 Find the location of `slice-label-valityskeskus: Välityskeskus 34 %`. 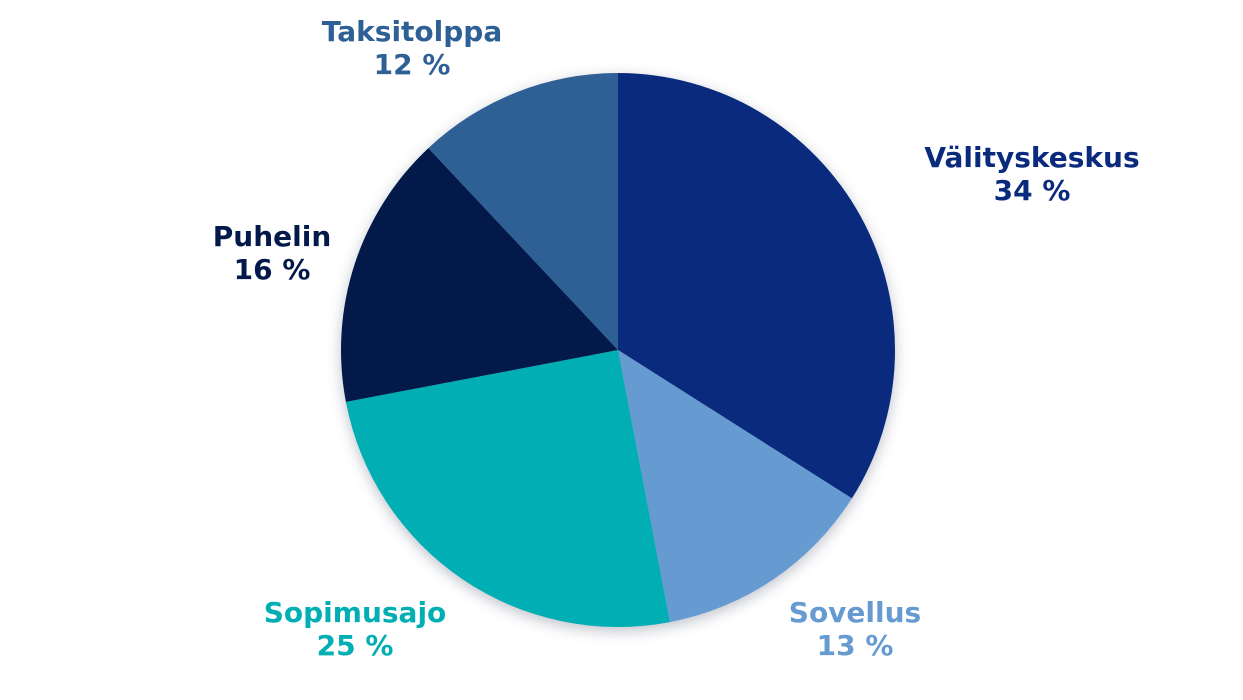

slice-label-valityskeskus: Välityskeskus 34 % is located at coordinates (1031, 174).